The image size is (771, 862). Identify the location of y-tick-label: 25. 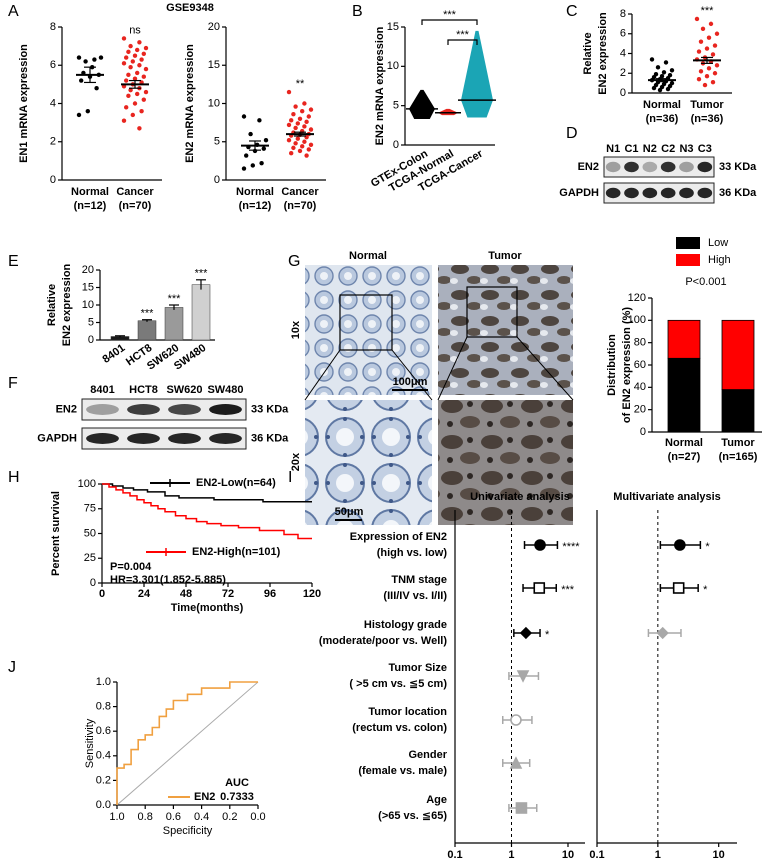
(90, 558).